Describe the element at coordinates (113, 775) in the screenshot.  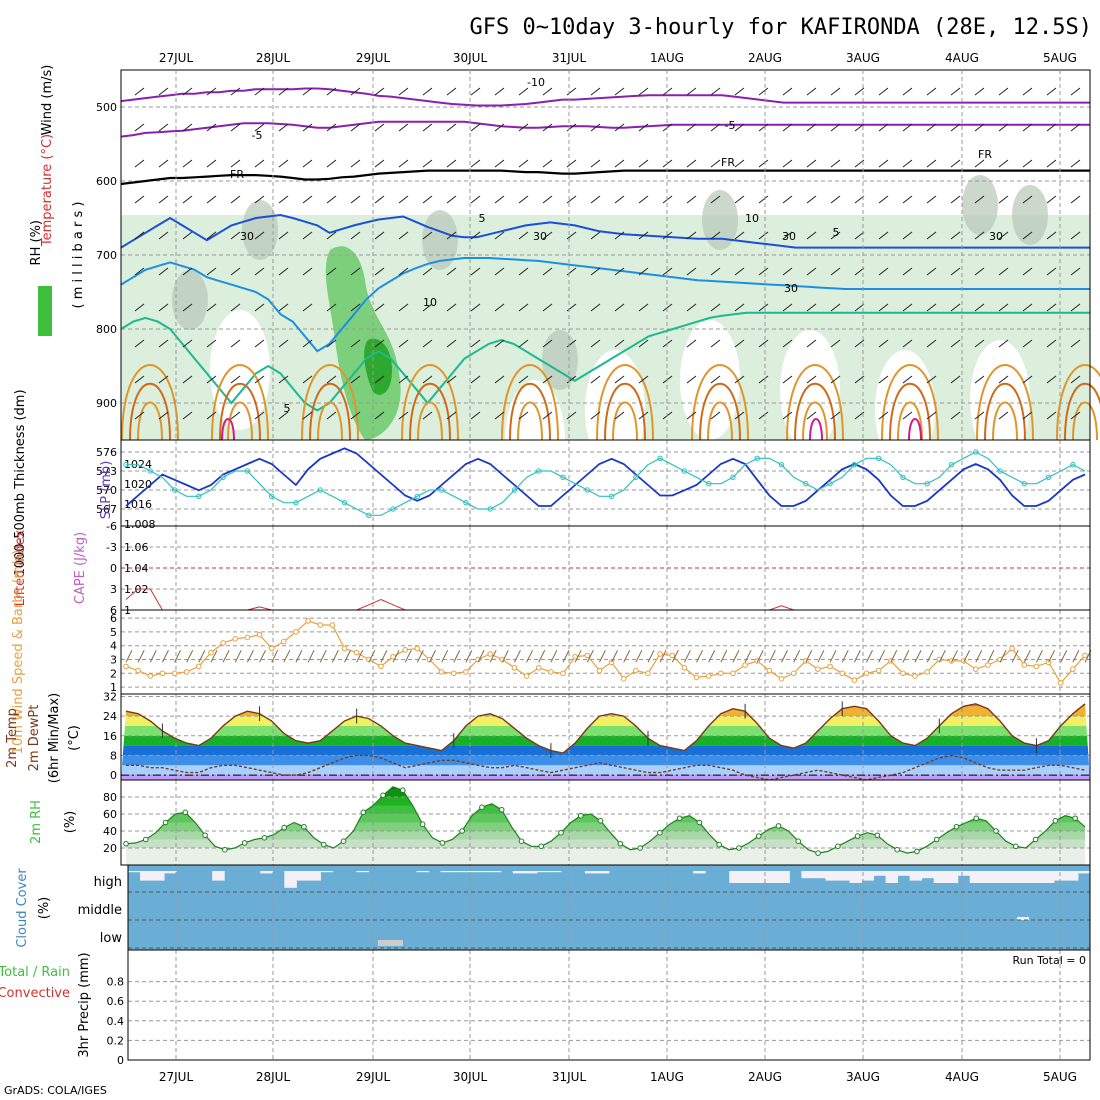
I see `temp-tick-label: 0` at that location.